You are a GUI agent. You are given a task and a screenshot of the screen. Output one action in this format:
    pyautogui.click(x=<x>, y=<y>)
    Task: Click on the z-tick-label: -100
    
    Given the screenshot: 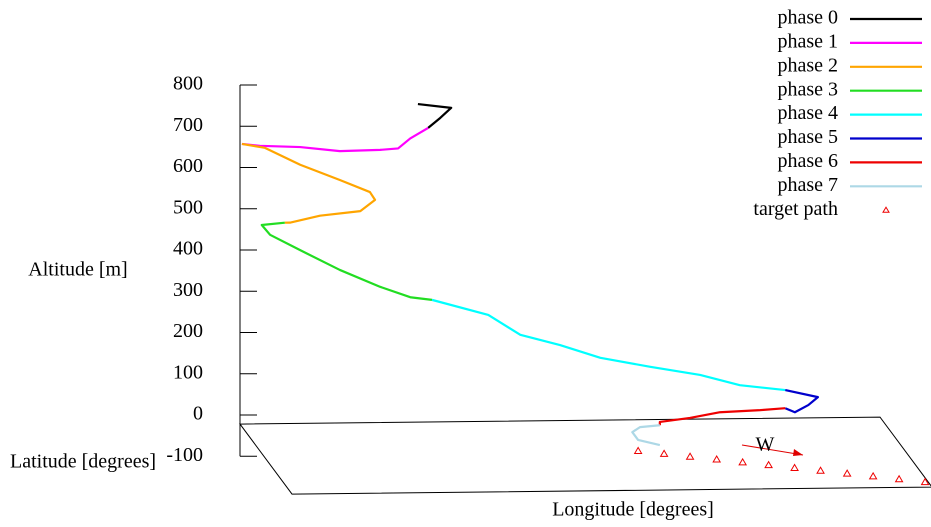 What is the action you would take?
    pyautogui.click(x=184, y=455)
    